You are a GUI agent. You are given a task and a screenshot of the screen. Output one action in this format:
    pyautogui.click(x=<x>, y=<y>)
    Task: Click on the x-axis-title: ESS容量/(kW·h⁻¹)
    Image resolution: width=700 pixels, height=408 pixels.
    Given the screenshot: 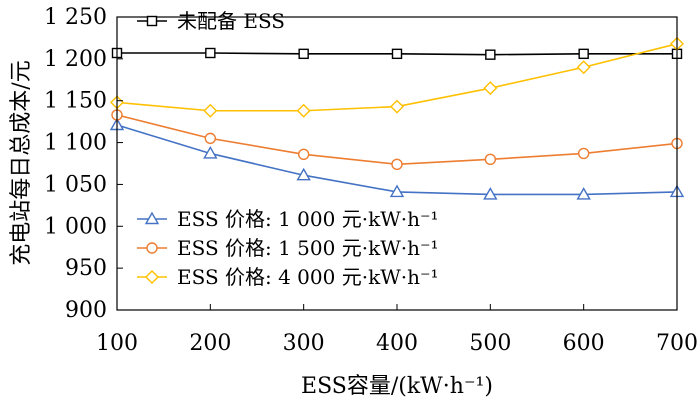 What is the action you would take?
    pyautogui.click(x=397, y=386)
    